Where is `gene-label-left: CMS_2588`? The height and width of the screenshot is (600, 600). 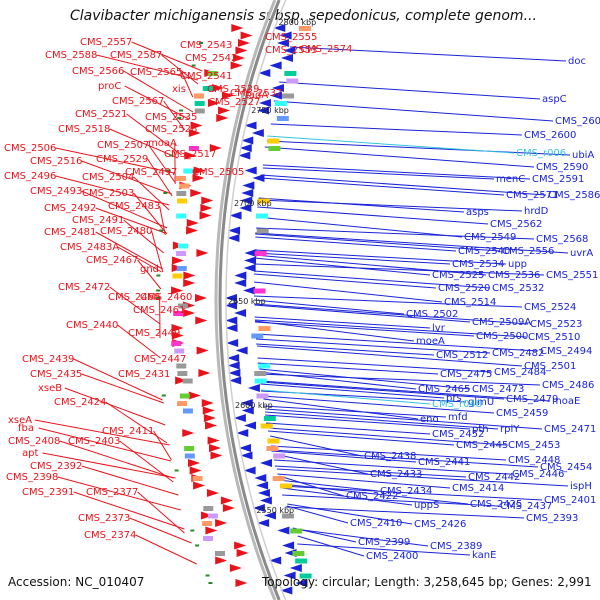 gene-label-left: CMS_2588 is located at coordinates (71, 55).